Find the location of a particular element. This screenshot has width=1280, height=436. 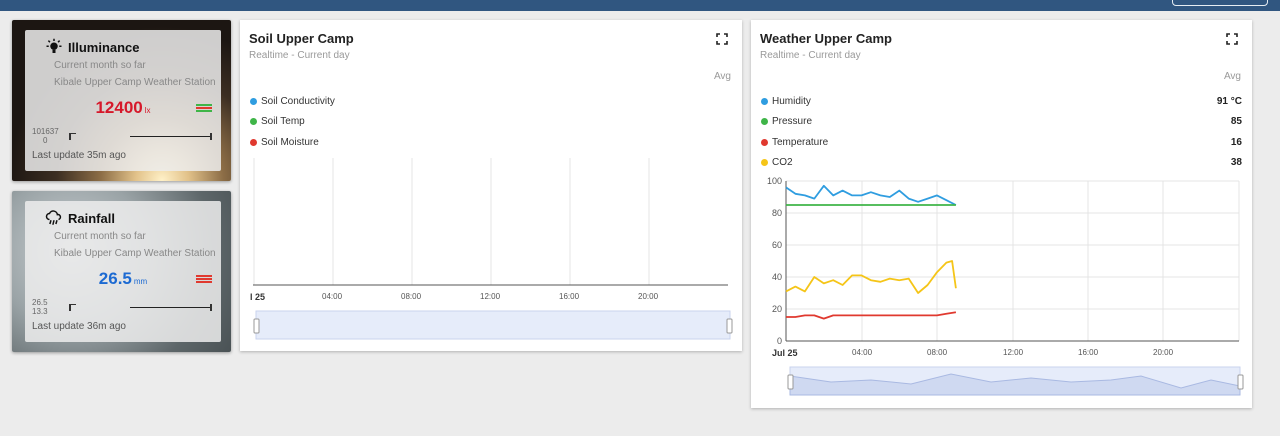

x-tick-label: l 25 is located at coordinates (257, 297).